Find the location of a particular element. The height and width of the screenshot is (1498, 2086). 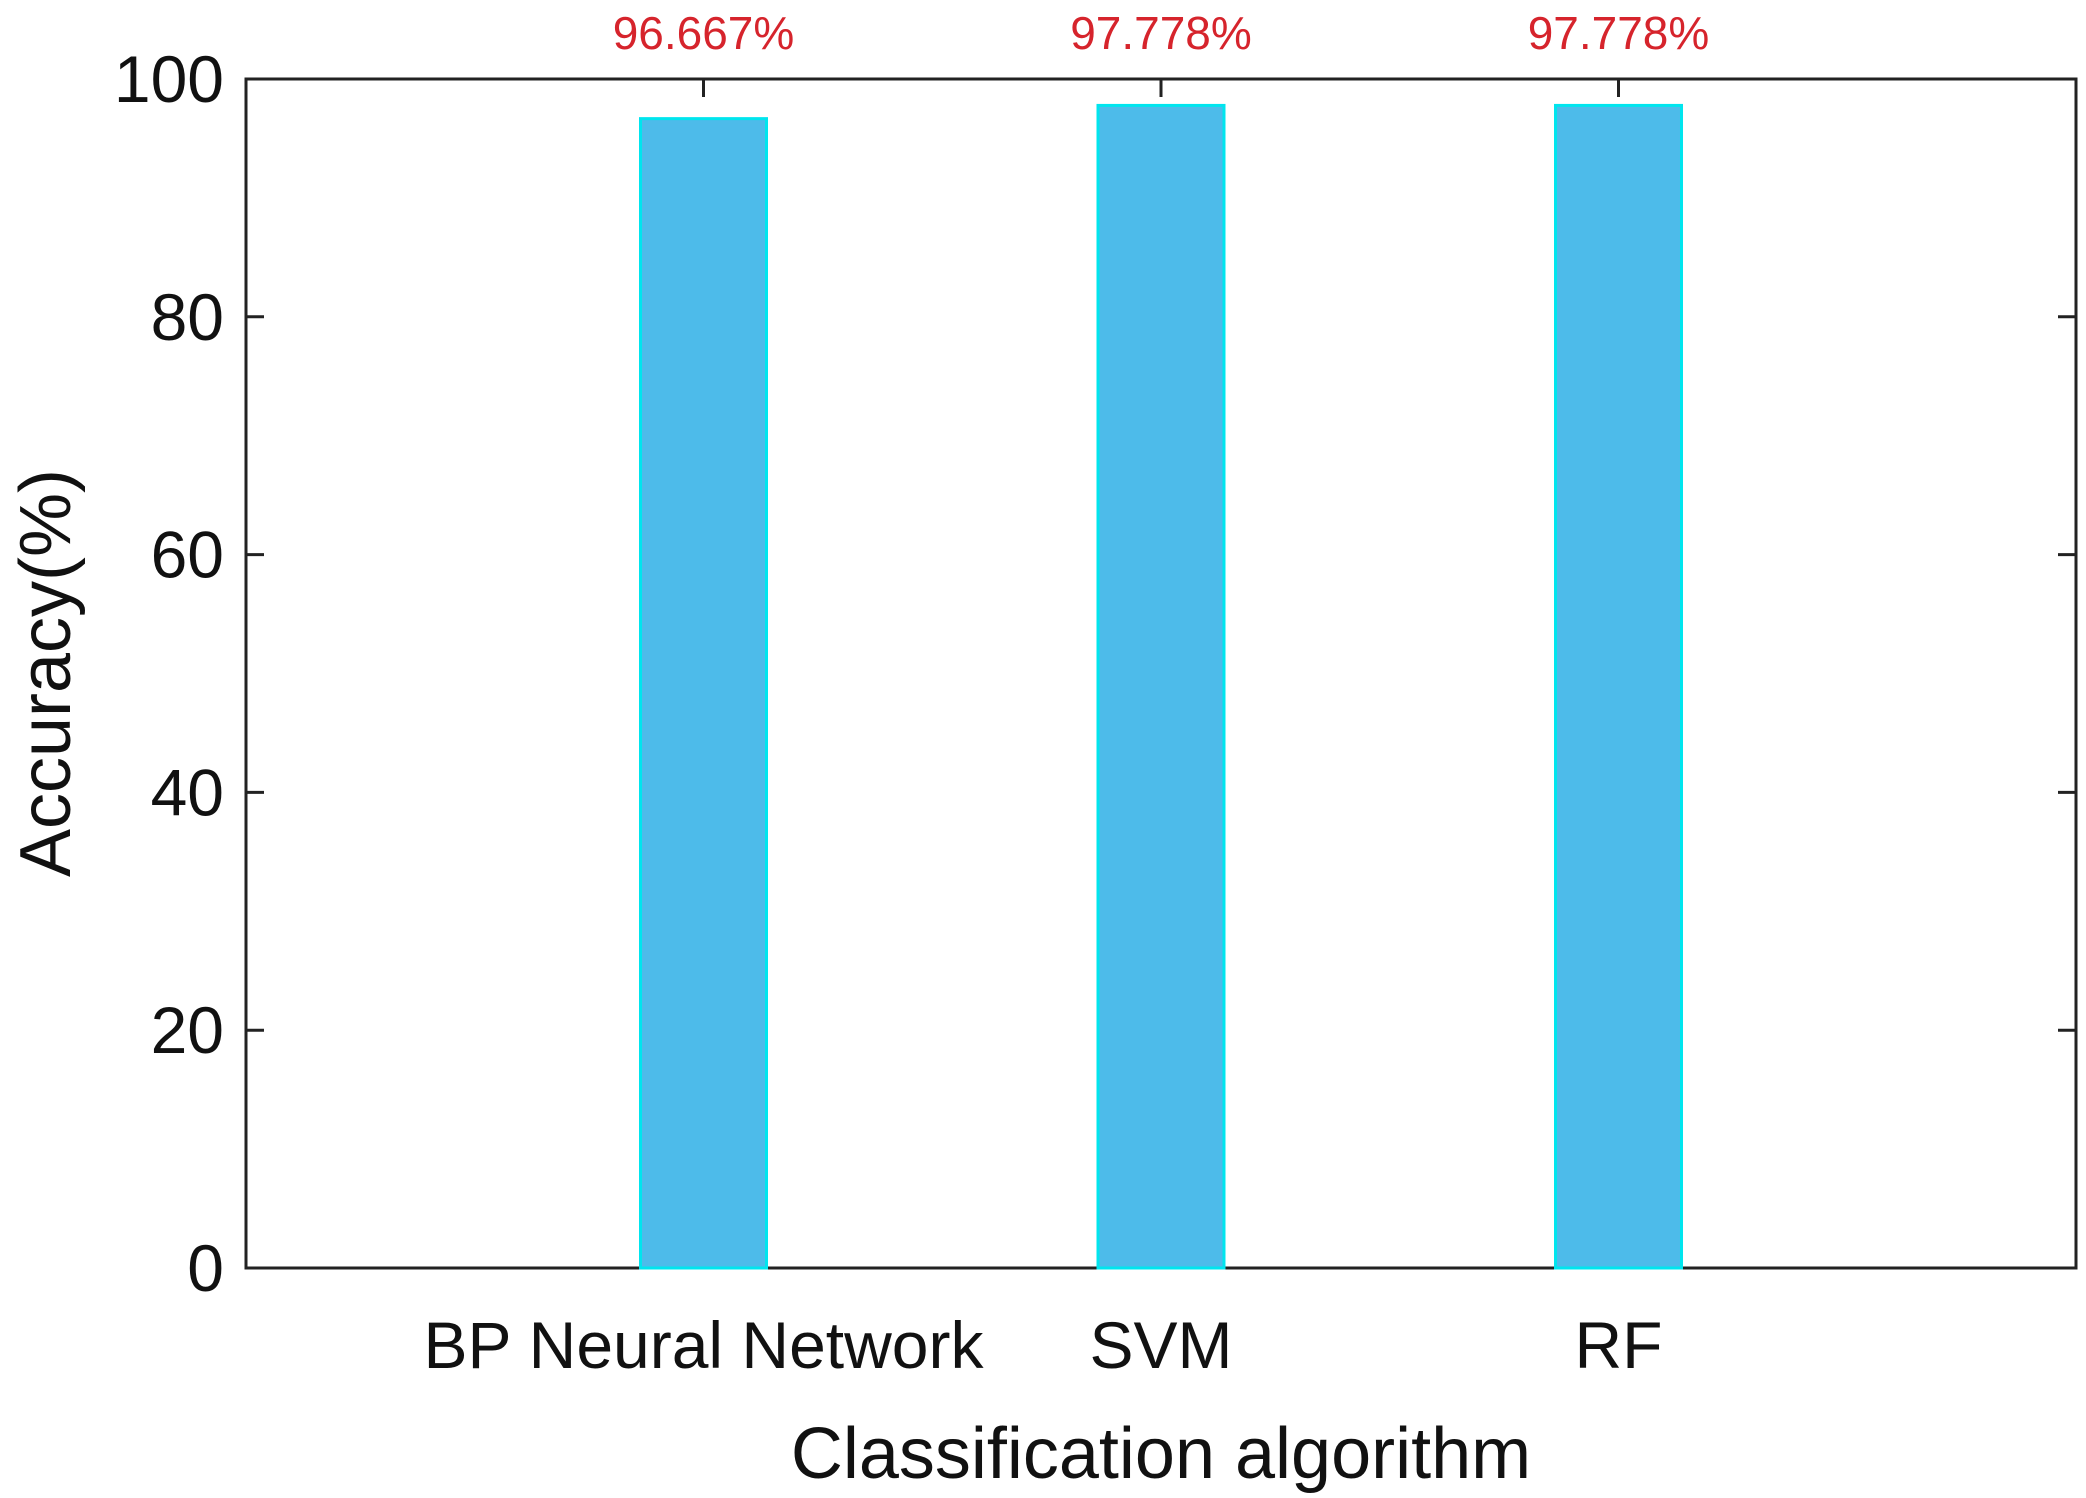

y-tick-label: 20 is located at coordinates (187, 1030).